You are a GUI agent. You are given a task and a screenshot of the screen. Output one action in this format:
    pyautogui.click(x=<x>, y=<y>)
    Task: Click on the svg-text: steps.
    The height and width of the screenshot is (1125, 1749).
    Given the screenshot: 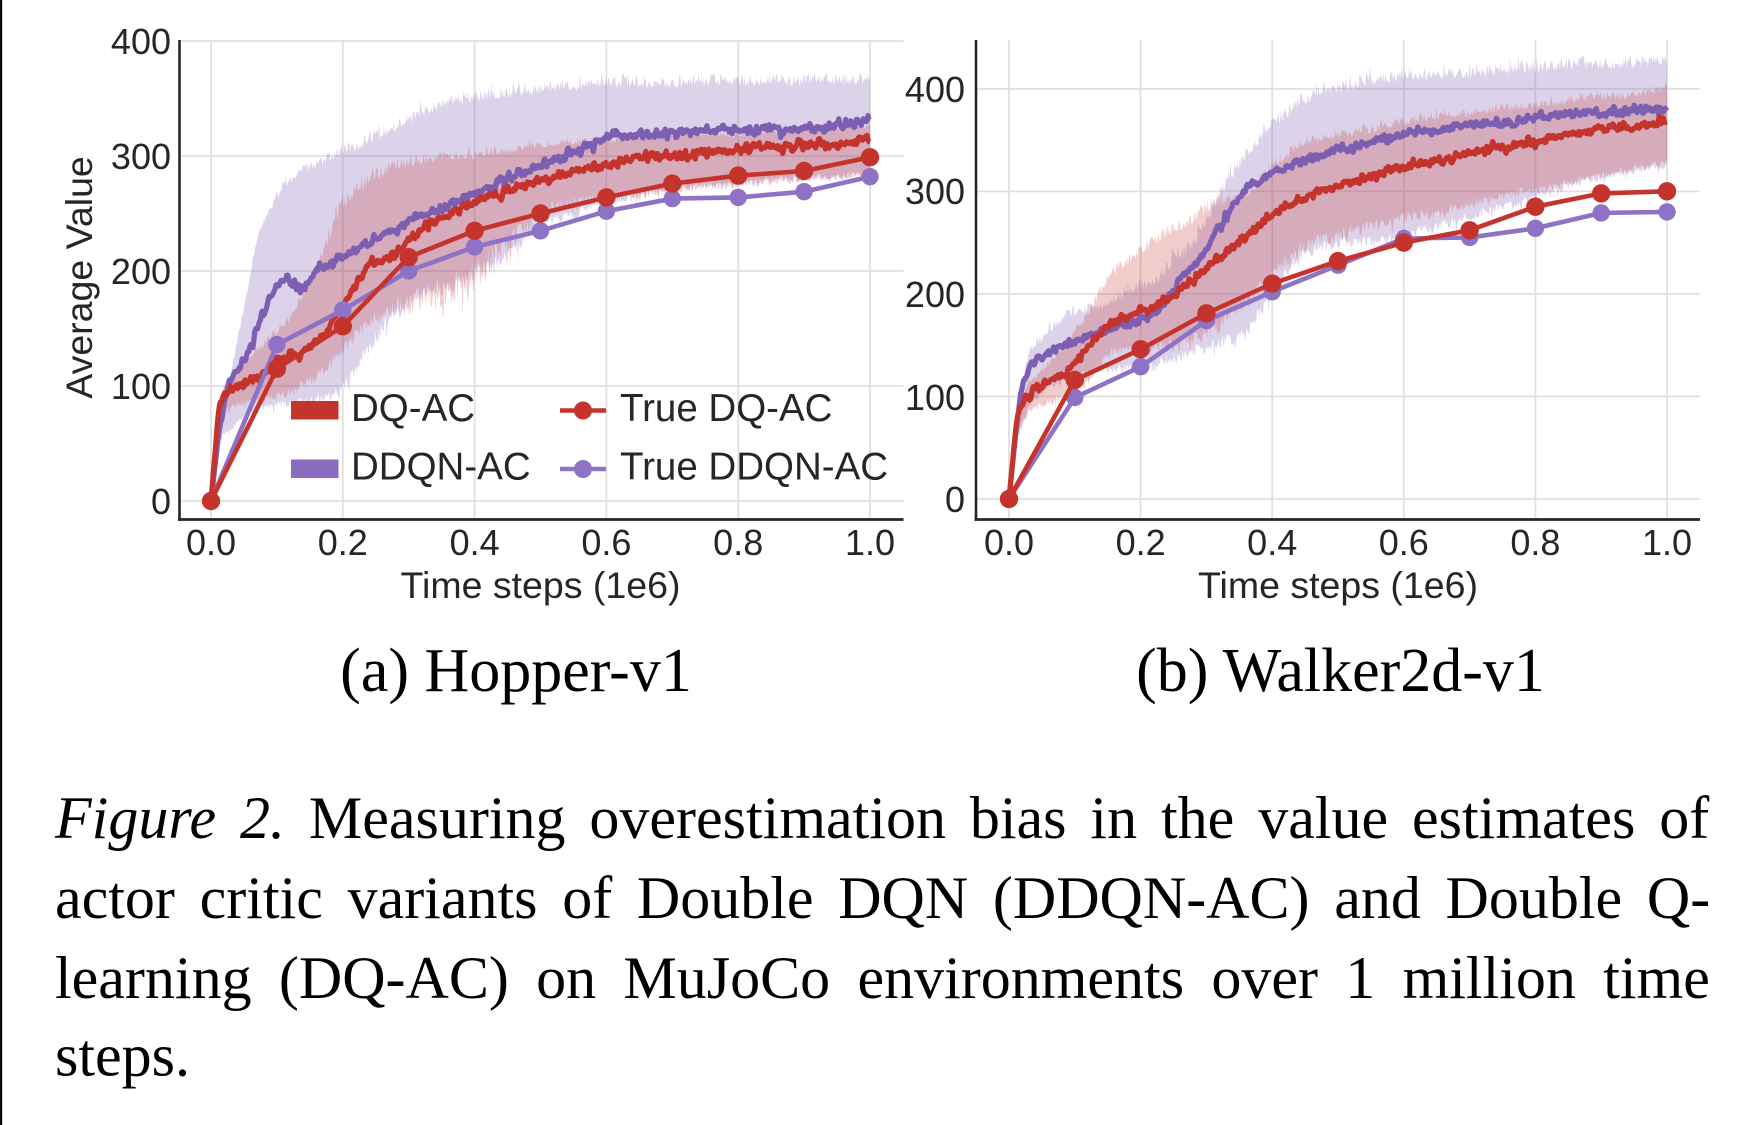 What is the action you would take?
    pyautogui.click(x=122, y=1056)
    